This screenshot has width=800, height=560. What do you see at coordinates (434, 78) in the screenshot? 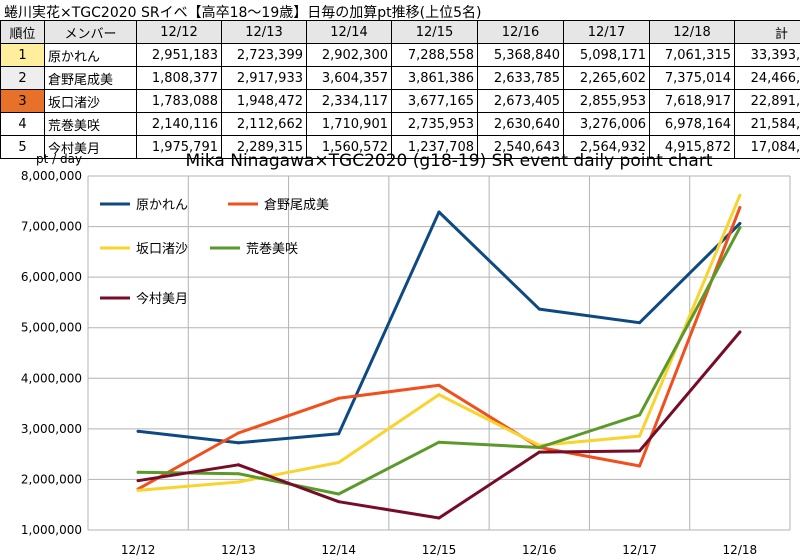
I see `value-cell: 3,861,386` at bounding box center [434, 78].